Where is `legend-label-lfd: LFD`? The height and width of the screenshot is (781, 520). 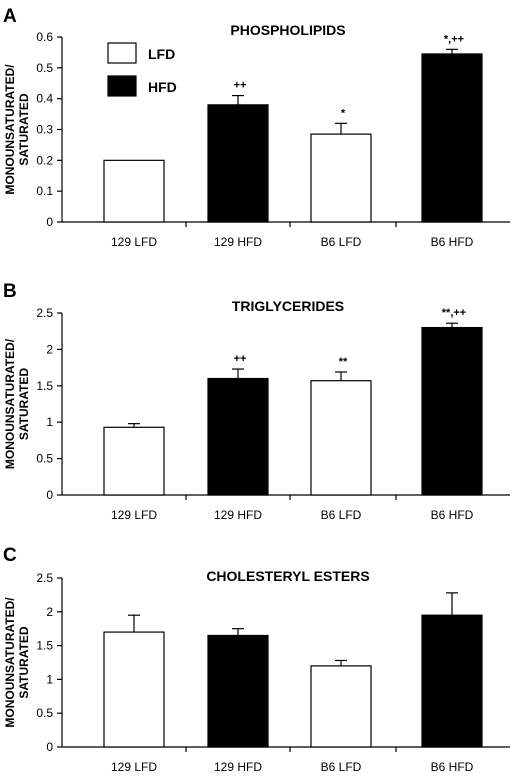
legend-label-lfd: LFD is located at coordinates (161, 54).